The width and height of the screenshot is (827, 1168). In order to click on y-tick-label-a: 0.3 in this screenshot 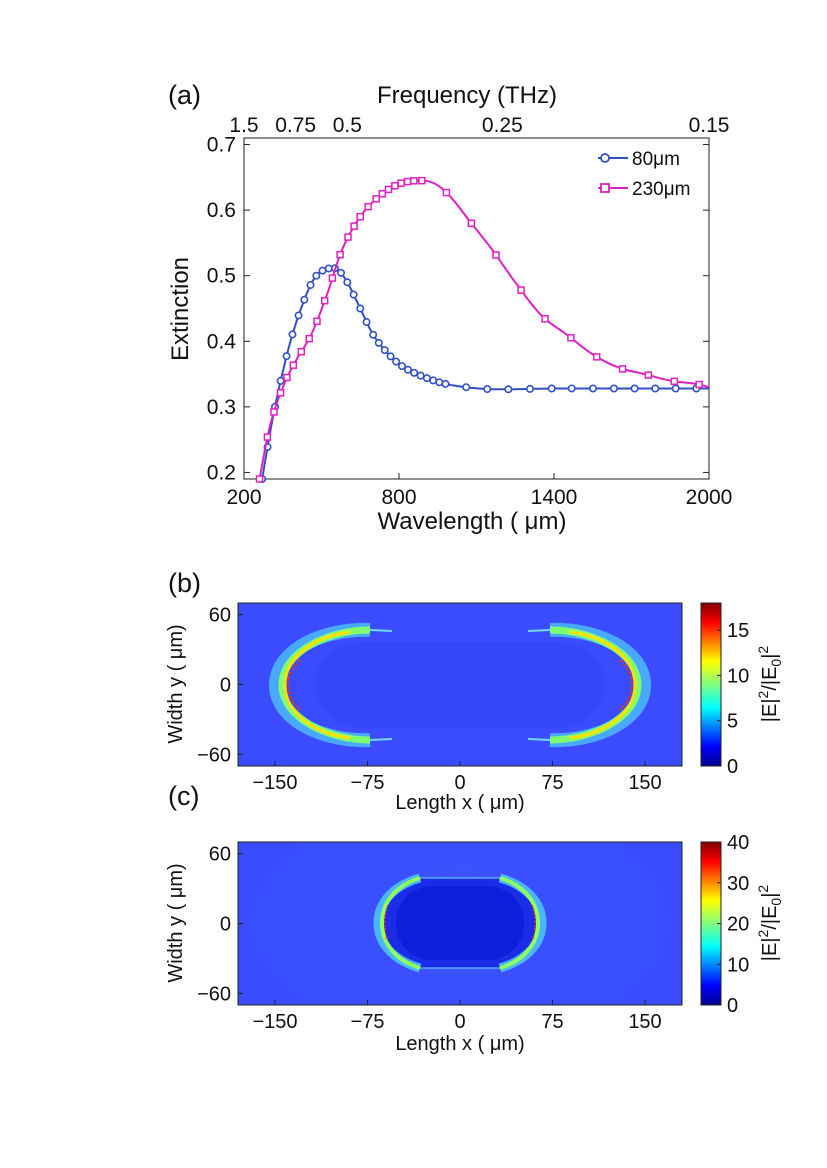, I will do `click(221, 407)`.